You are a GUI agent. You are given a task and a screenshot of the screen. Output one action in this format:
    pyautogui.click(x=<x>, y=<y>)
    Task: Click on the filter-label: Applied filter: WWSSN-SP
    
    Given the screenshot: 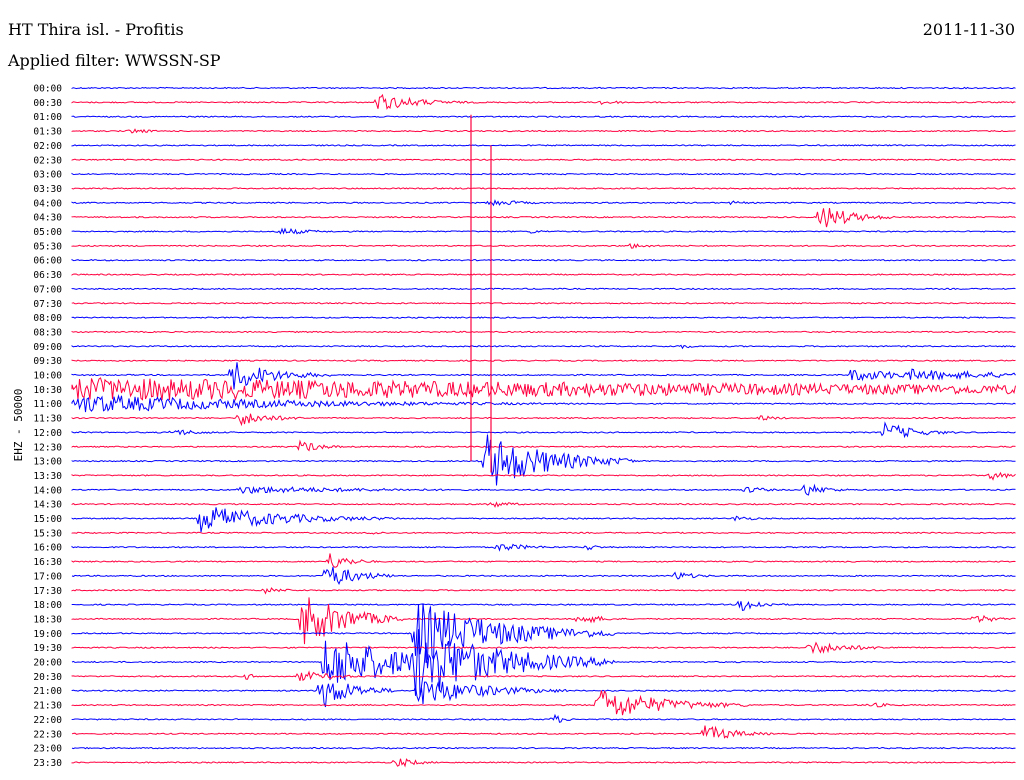 What is the action you would take?
    pyautogui.click(x=114, y=60)
    